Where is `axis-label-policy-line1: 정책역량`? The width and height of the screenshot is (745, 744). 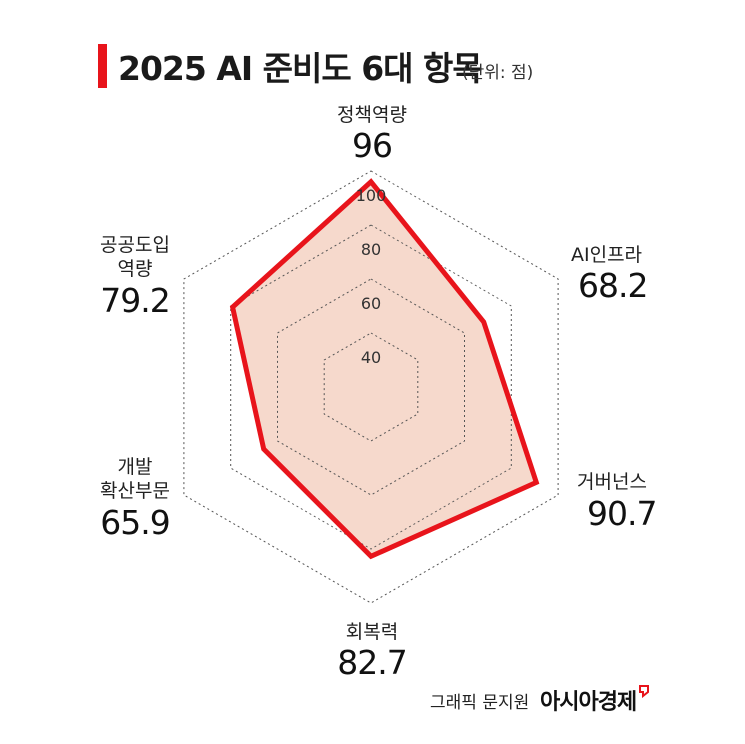 axis-label-policy-line1: 정책역량 is located at coordinates (372, 115).